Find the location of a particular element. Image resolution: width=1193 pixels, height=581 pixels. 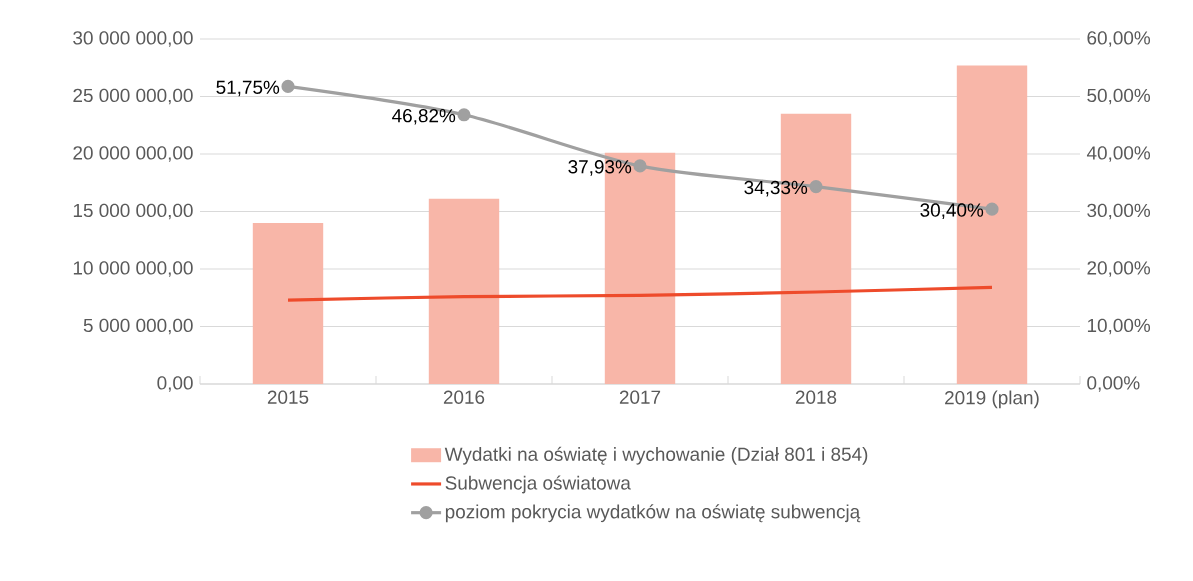

y2-tick-label: 20,00% is located at coordinates (1119, 269).